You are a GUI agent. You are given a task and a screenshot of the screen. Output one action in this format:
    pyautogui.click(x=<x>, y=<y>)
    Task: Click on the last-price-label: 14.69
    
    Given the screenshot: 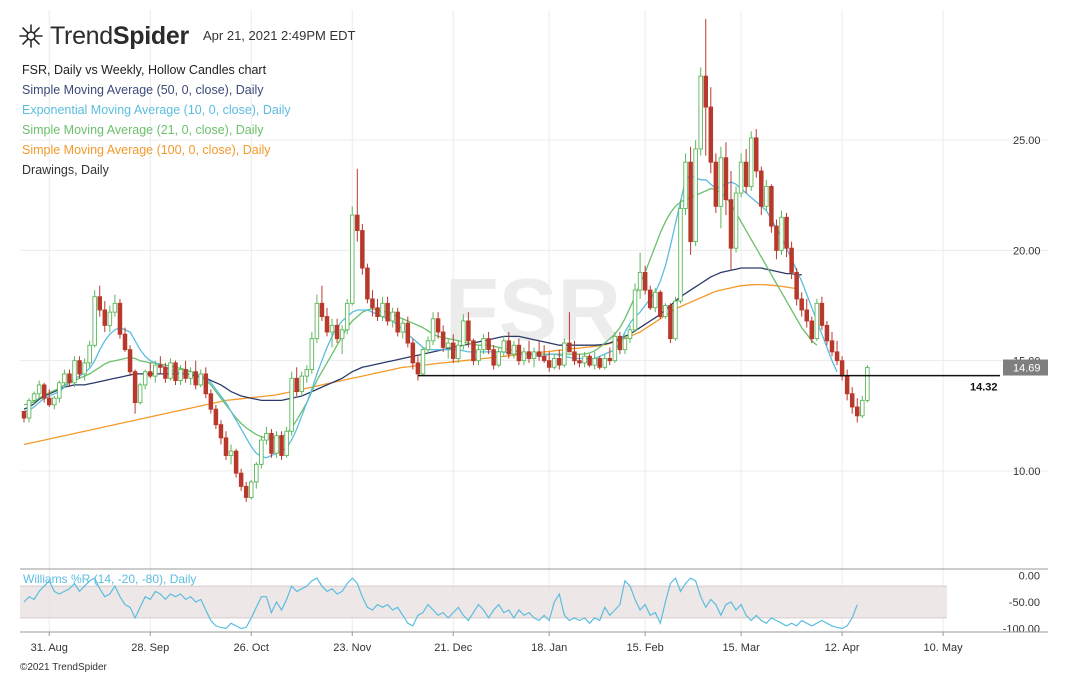 What is the action you would take?
    pyautogui.click(x=1027, y=369)
    